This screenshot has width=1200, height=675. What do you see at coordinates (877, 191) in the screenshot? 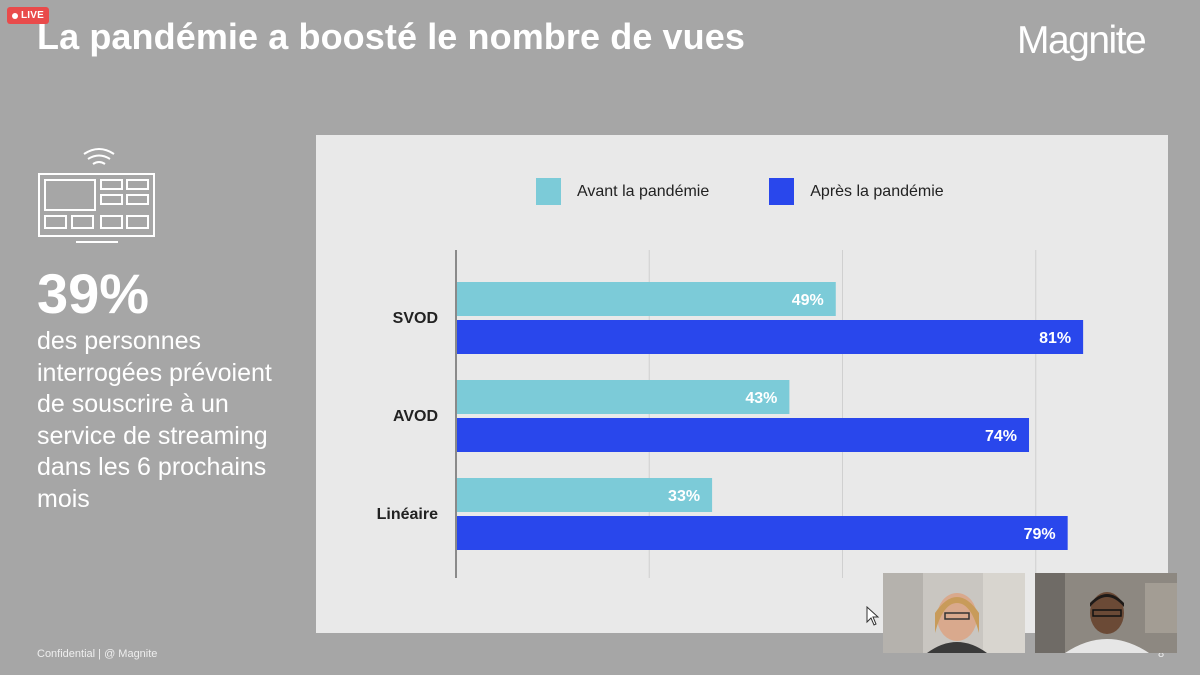
I see `legend-label-after: Après la pandémie` at bounding box center [877, 191].